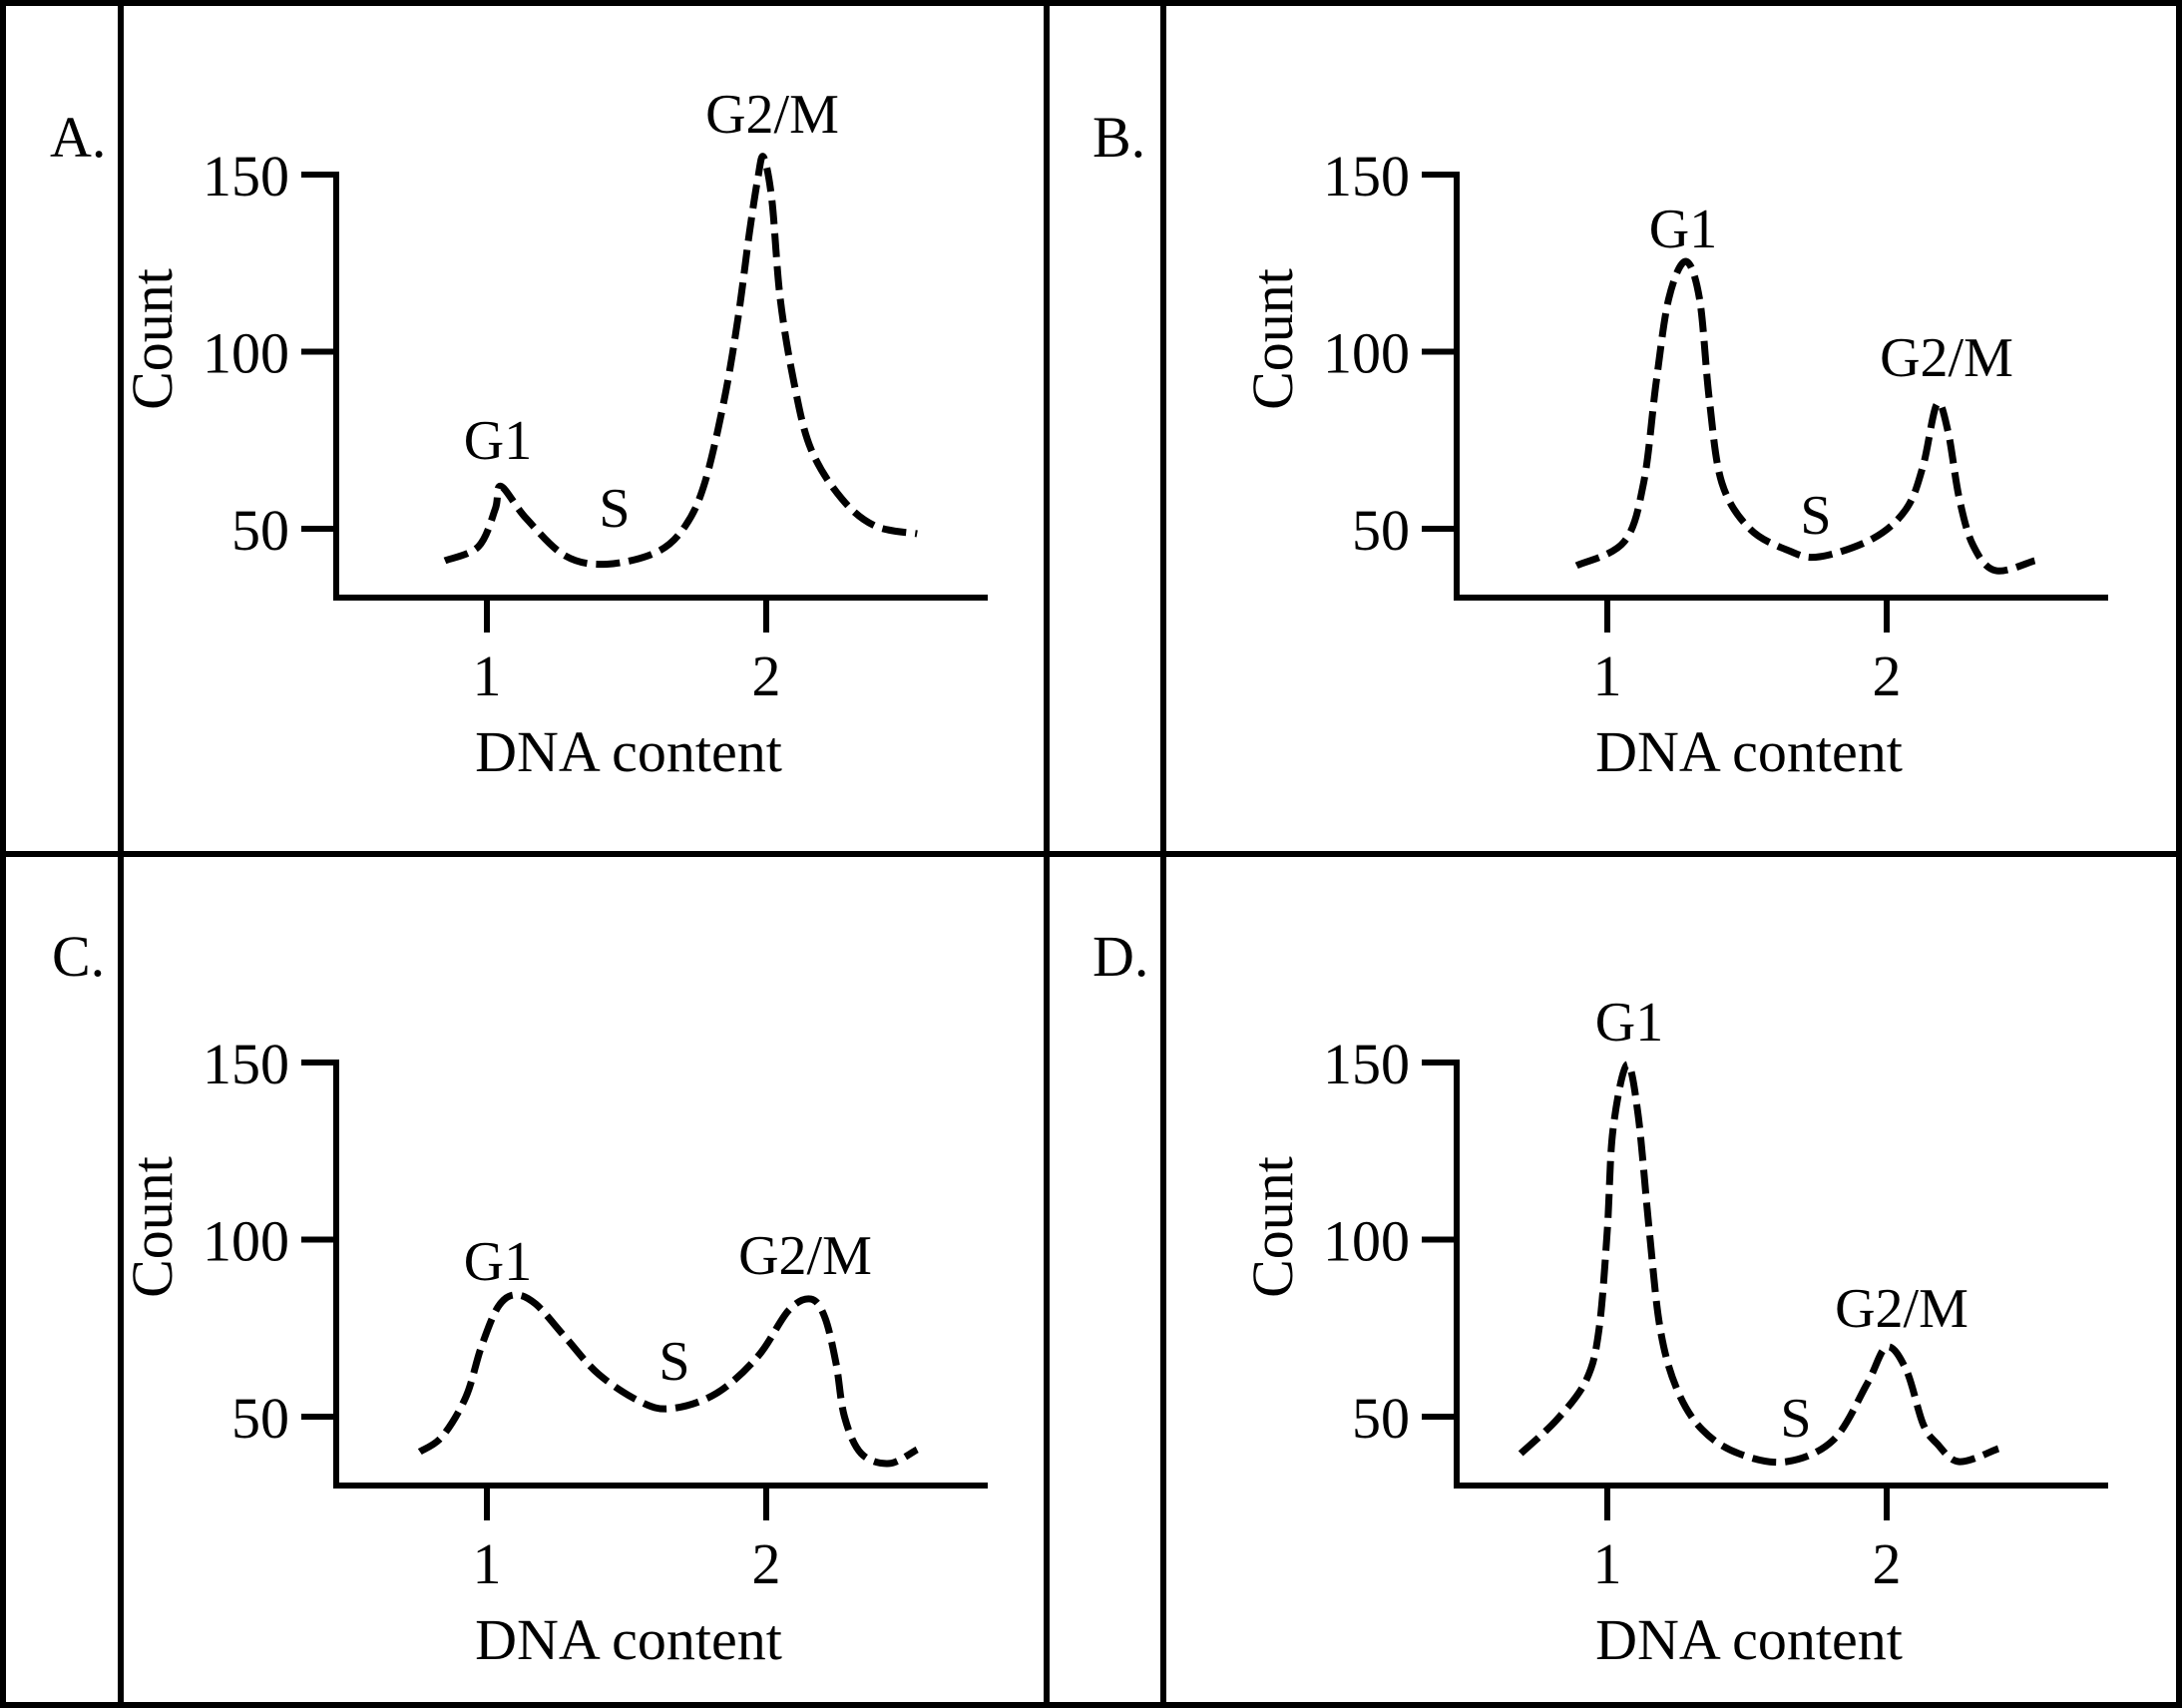  Describe the element at coordinates (1118, 137) in the screenshot. I see `panel-letter: B.` at that location.